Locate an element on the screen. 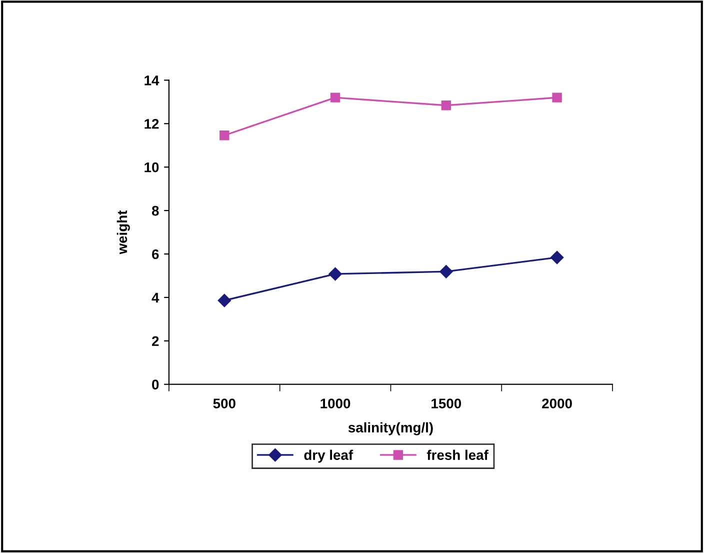  x-tick-label: 1500 is located at coordinates (447, 403).